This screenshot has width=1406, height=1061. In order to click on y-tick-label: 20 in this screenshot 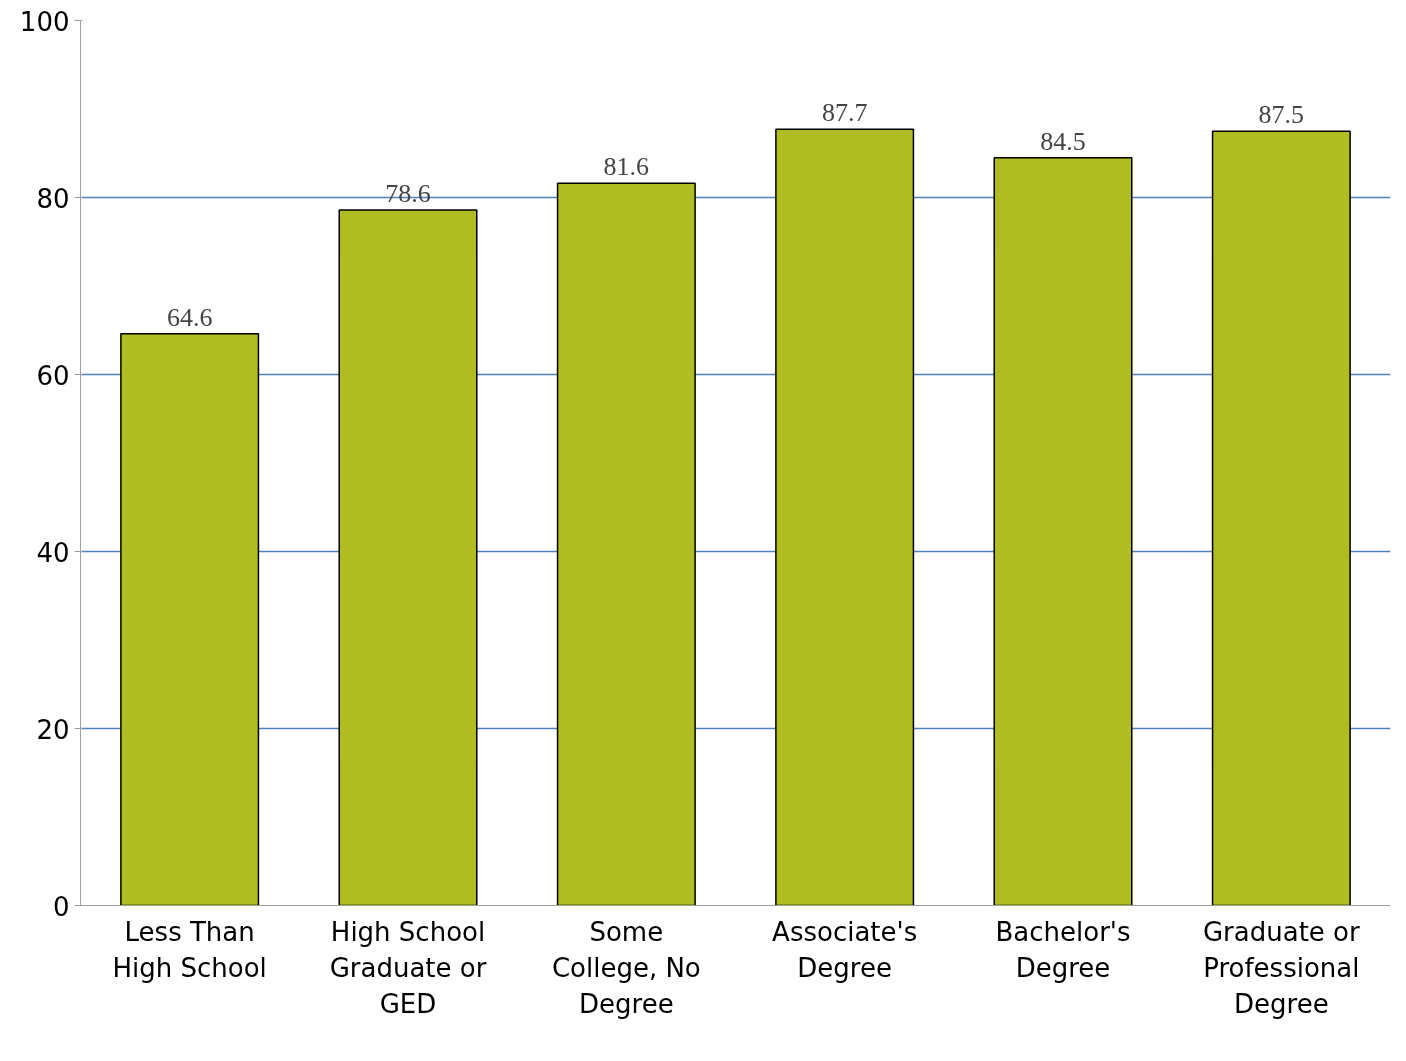, I will do `click(53, 729)`.